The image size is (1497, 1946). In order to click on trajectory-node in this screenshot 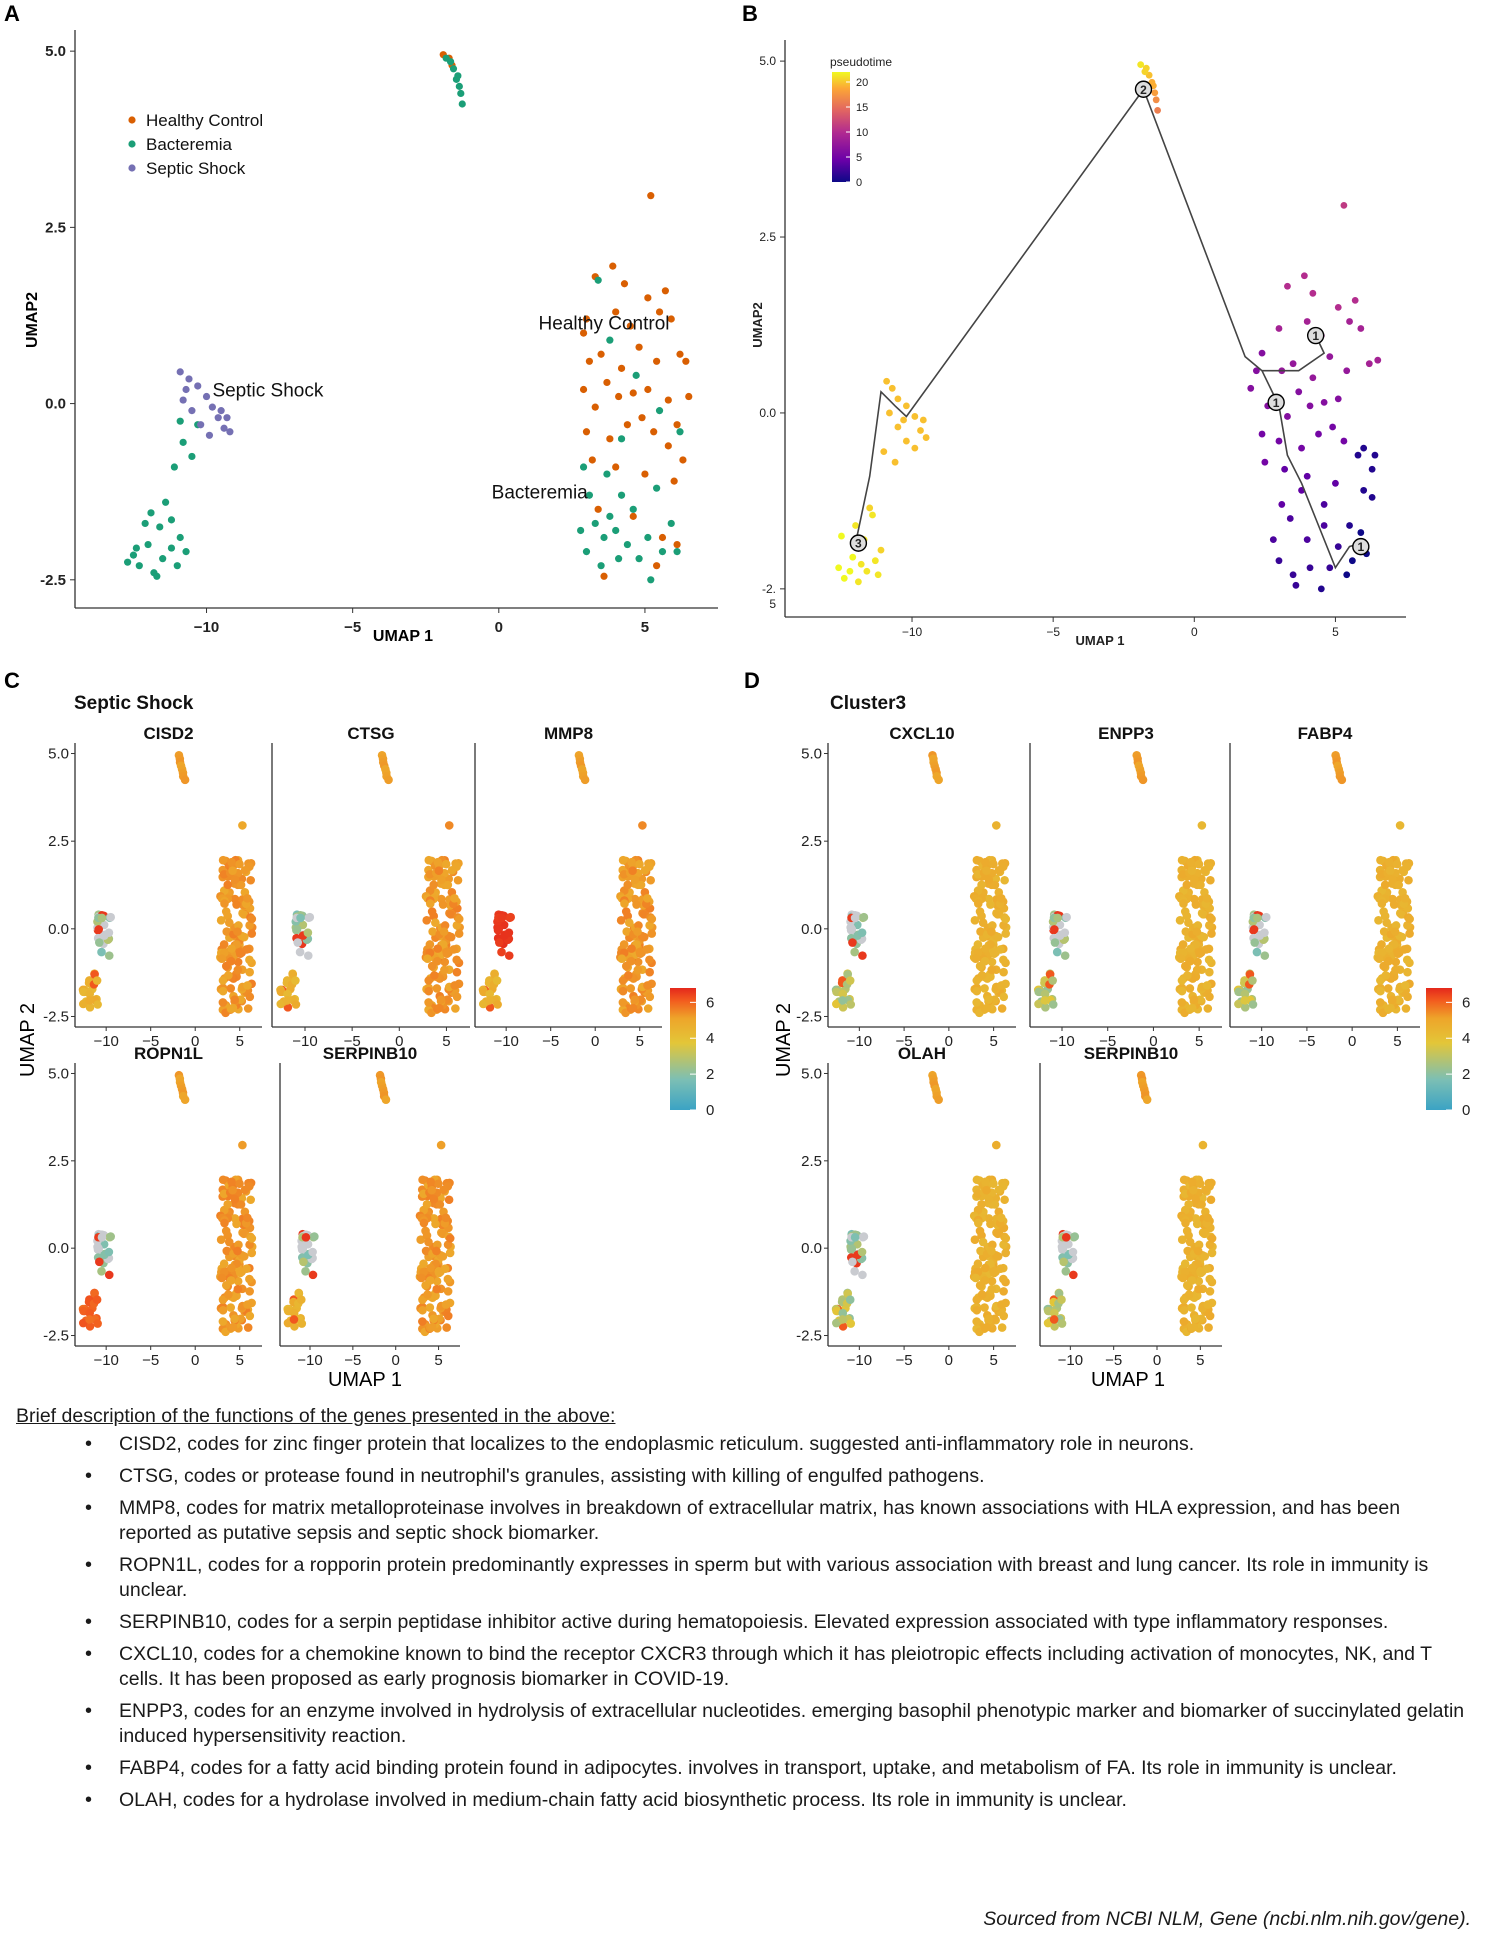, I will do `click(1143, 89)`.